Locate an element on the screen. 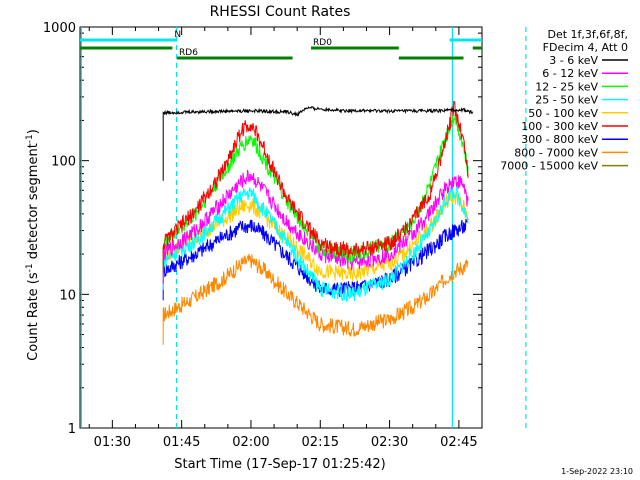  legend-entry-label: 12 - 25 keV is located at coordinates (566, 86).